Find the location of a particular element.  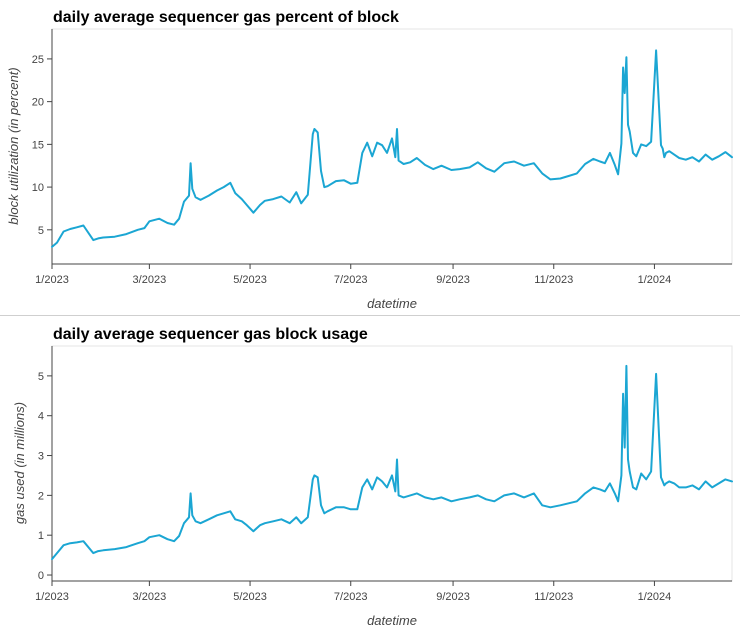

y-tick-label: 0 is located at coordinates (41, 576).